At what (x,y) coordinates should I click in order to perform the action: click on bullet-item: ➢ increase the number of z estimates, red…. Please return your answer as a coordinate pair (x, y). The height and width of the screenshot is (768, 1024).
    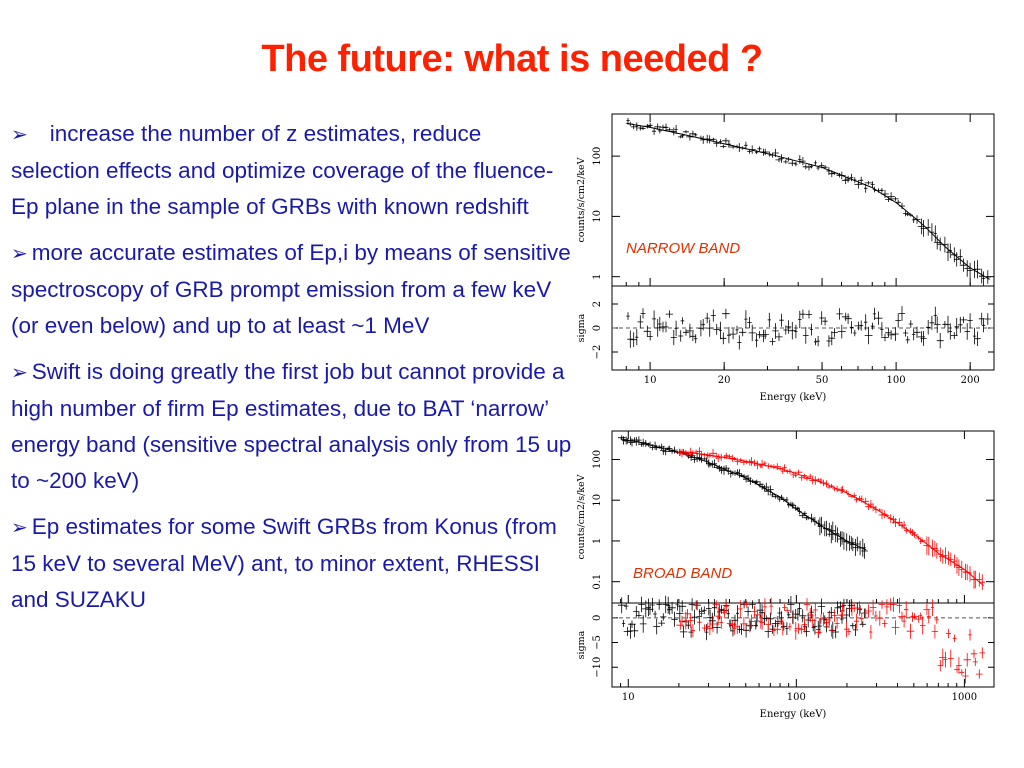
    Looking at the image, I should click on (292, 170).